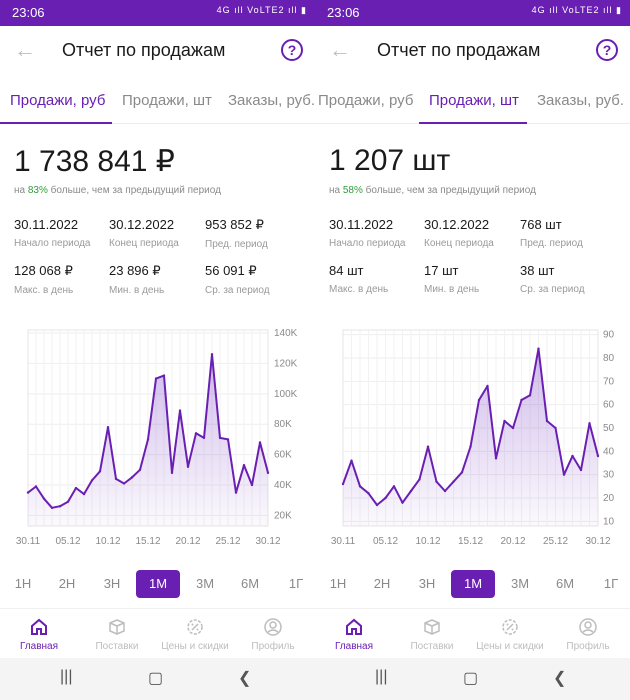  Describe the element at coordinates (432, 190) in the screenshot. I see `delta-text: на 58% больше, чем за предыдущий период` at that location.